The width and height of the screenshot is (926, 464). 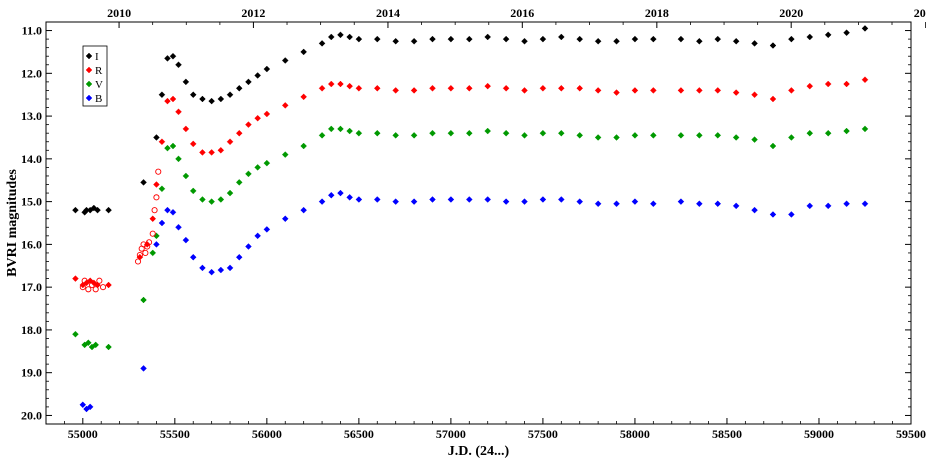 I want to click on x-tick-label: 56000, so click(x=267, y=434).